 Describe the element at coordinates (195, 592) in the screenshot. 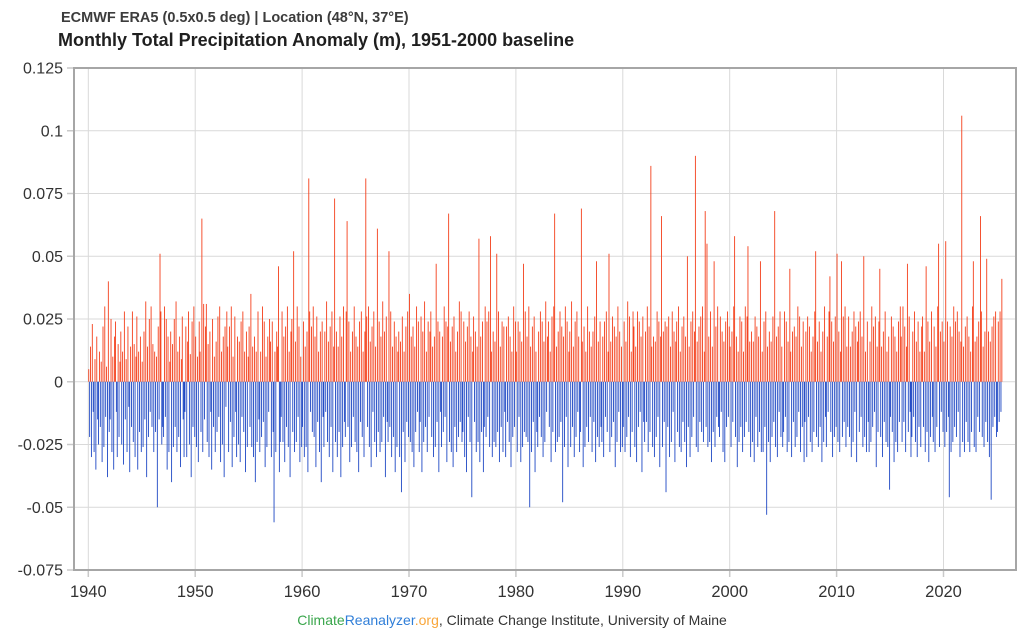

I see `x-axis-tick-label: 1950` at that location.